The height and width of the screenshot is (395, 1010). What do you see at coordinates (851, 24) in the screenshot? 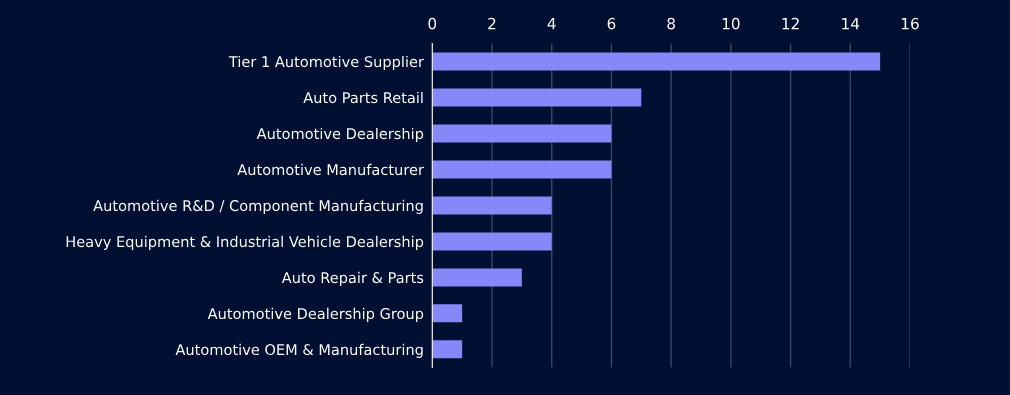
I see `x-tick-label: 14` at bounding box center [851, 24].